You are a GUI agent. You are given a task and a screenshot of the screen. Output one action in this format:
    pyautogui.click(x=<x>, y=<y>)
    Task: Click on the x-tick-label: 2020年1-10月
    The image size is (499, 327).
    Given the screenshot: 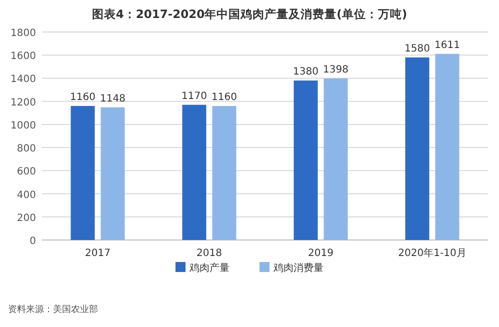 What is the action you would take?
    pyautogui.click(x=432, y=253)
    